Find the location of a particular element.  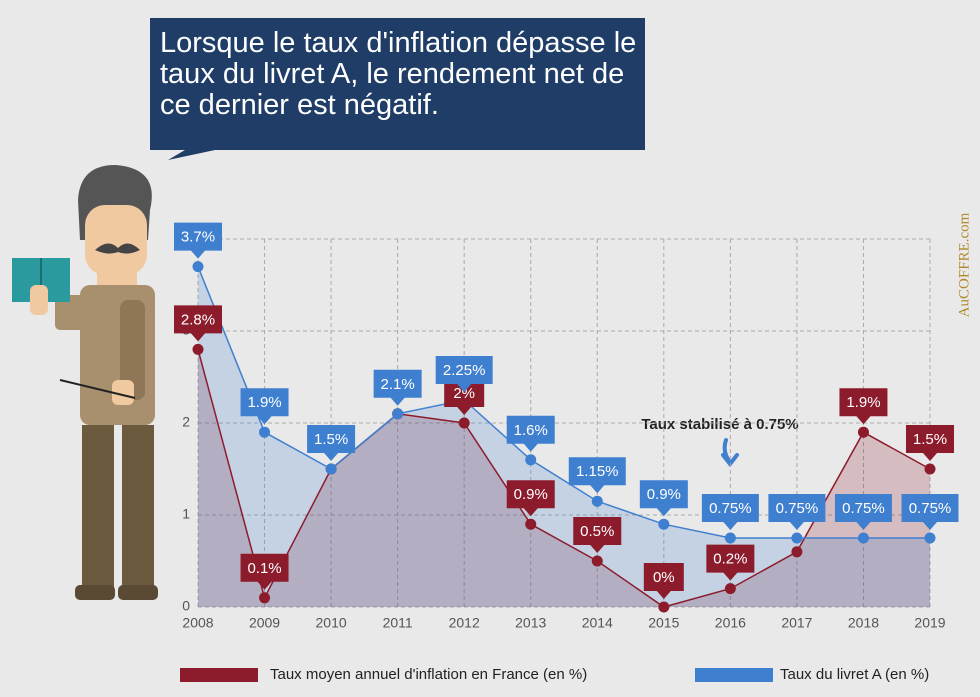

x-tick-label: 2015 is located at coordinates (663, 623).